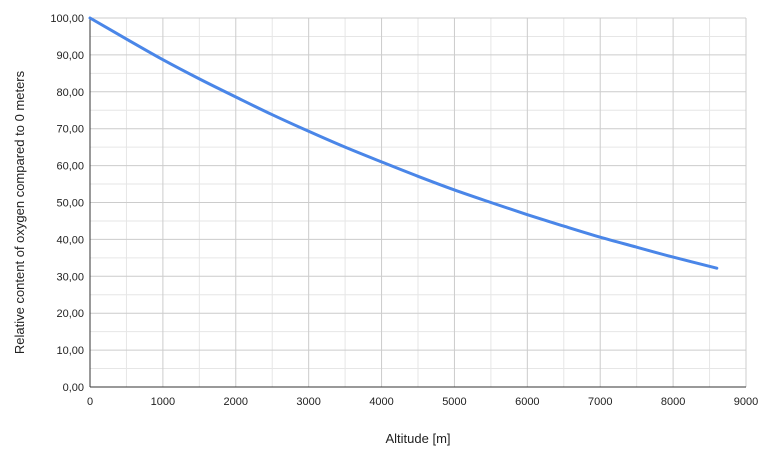  I want to click on x-tick-label: 3000, so click(308, 402).